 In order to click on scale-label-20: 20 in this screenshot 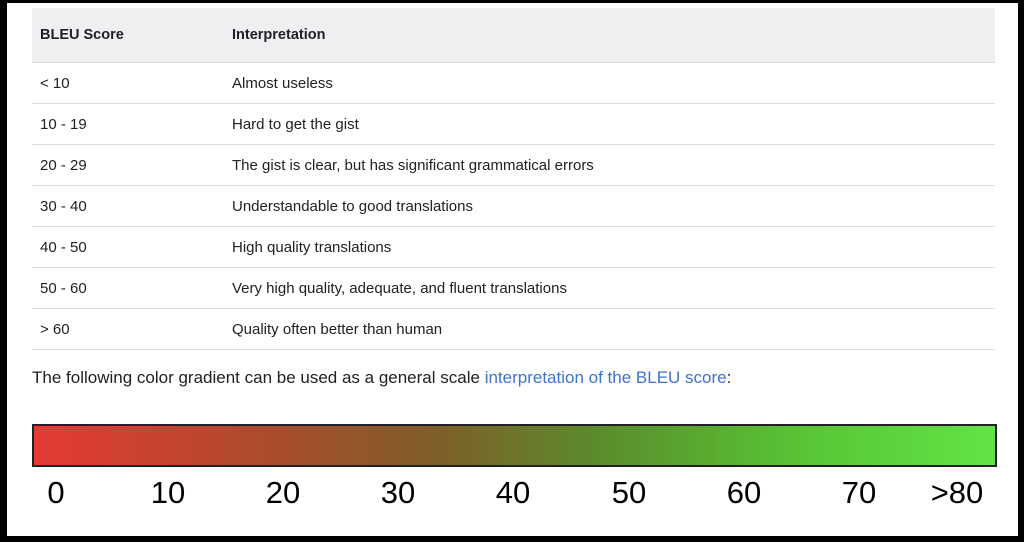, I will do `click(283, 492)`.